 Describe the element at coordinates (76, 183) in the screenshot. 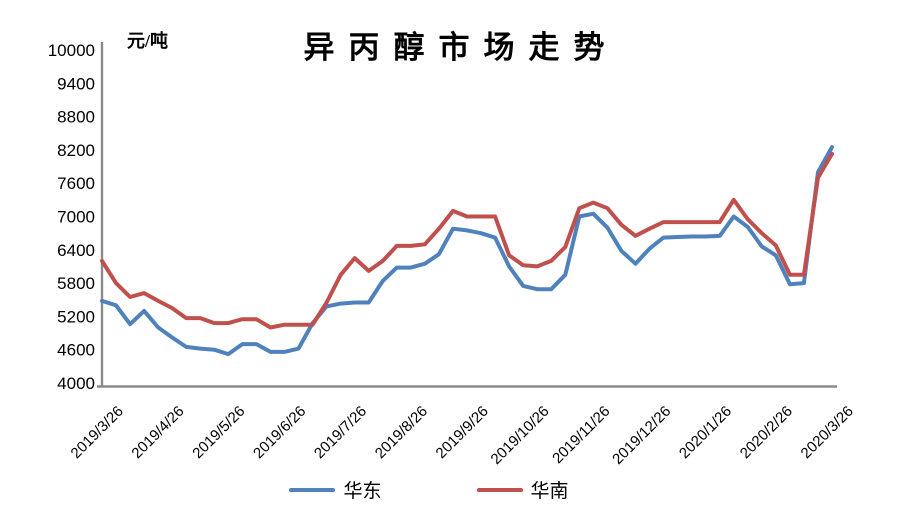

I see `y-tick-label: 7600` at that location.